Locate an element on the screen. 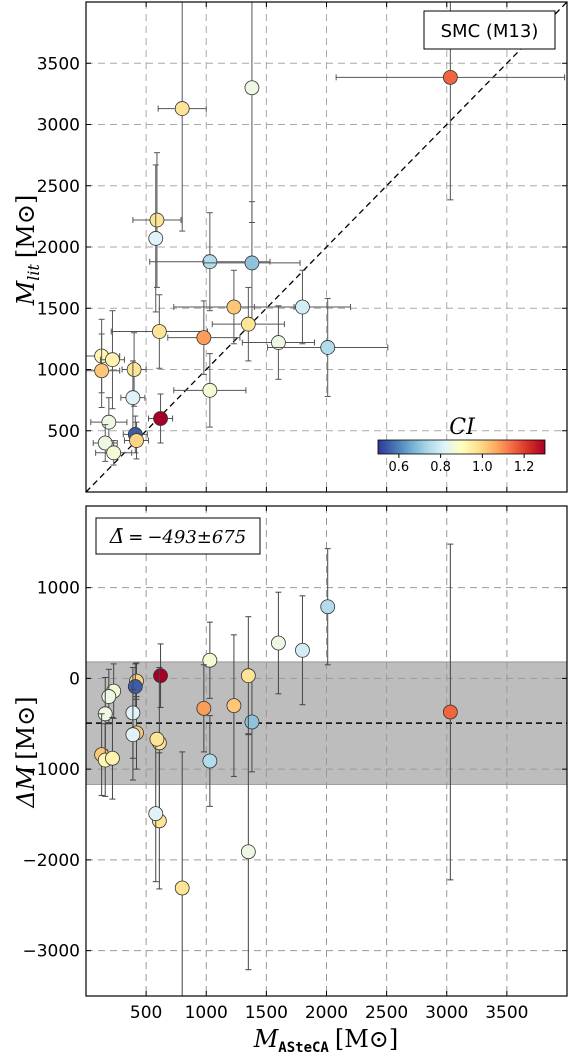 This screenshot has width=569, height=1055. bottom-ytick-label: 1000 is located at coordinates (58, 589).